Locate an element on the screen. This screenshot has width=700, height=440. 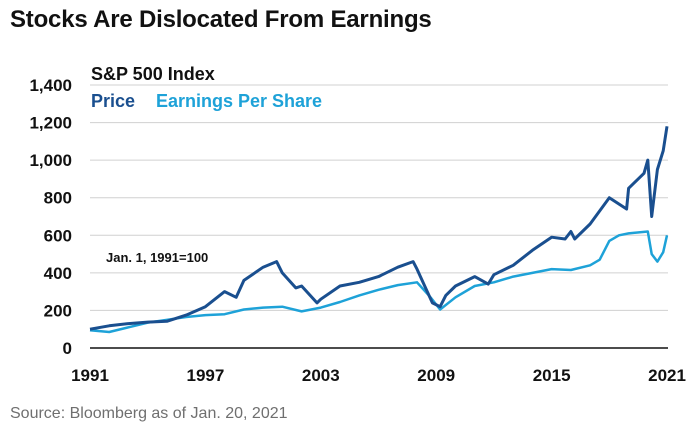
base-annotation: Jan. 1, 1991=100 is located at coordinates (157, 257).